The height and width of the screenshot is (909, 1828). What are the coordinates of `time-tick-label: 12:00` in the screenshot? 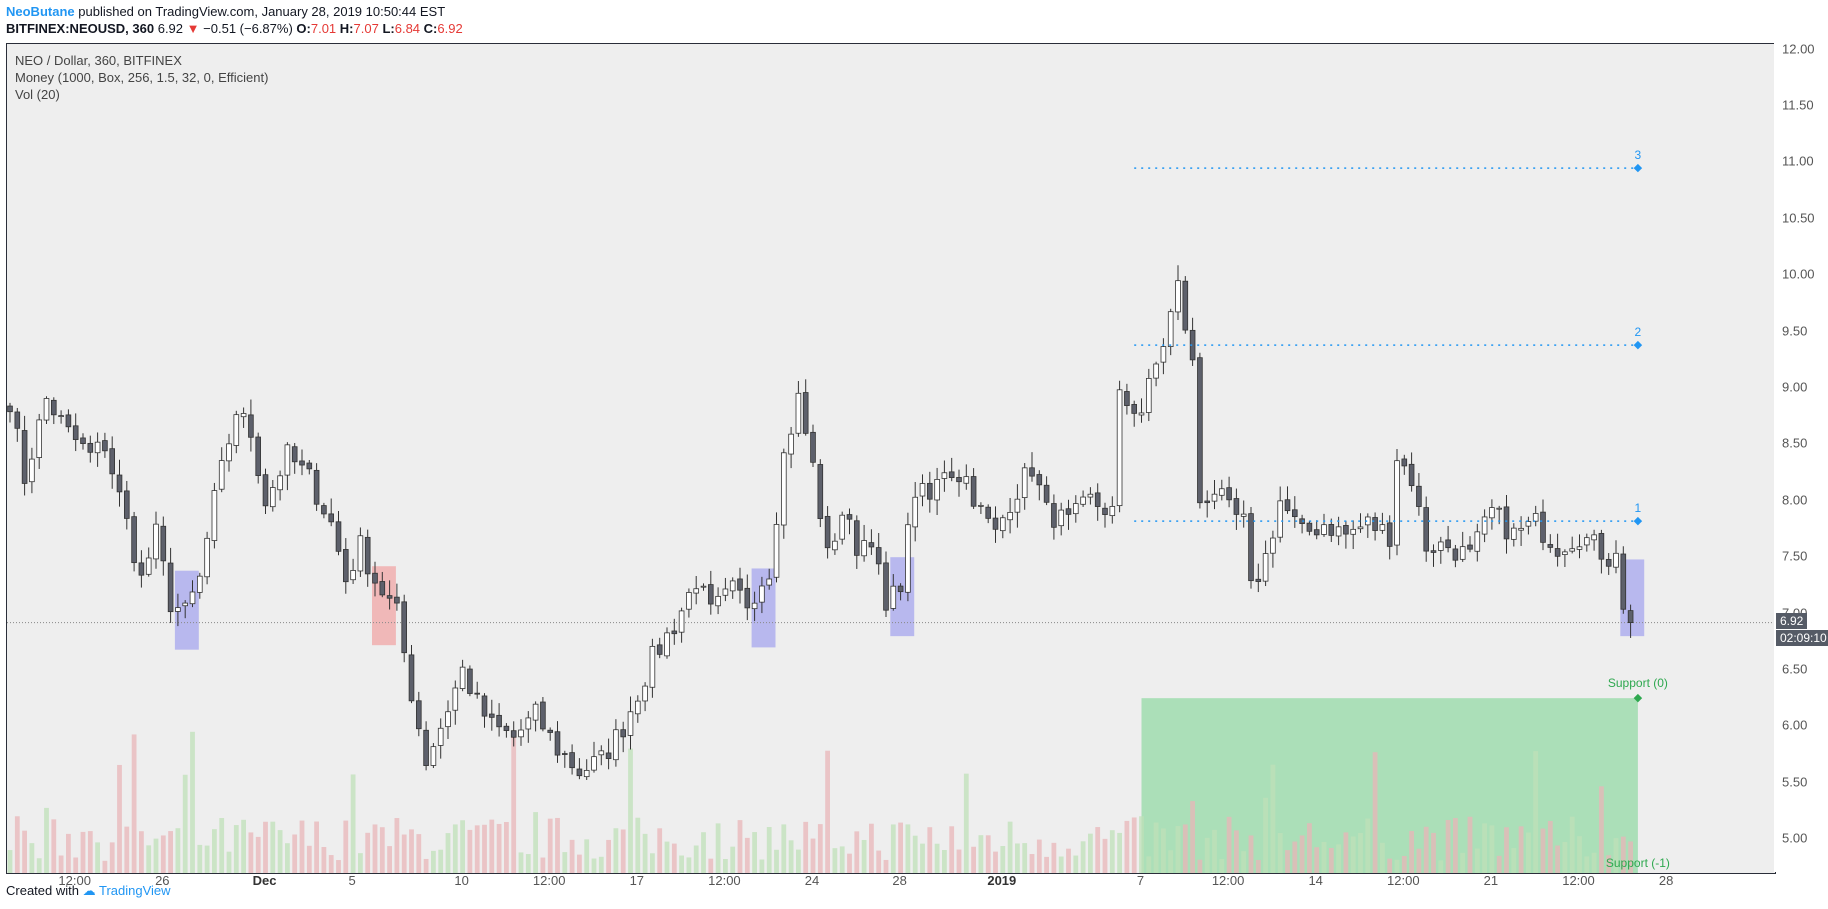 It's located at (1578, 880).